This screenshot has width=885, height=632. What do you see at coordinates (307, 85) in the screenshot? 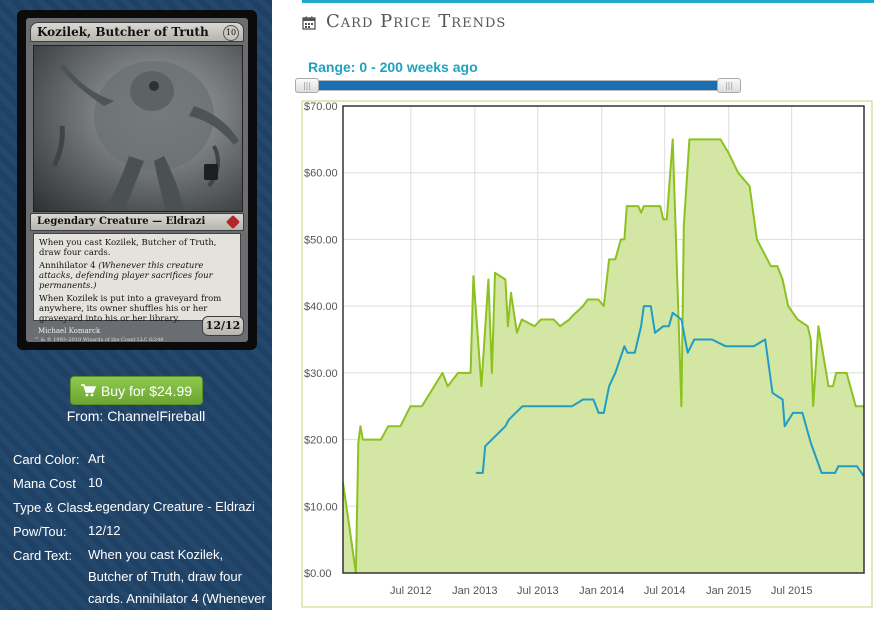
I see `range-slider-handle-min: |||` at bounding box center [307, 85].